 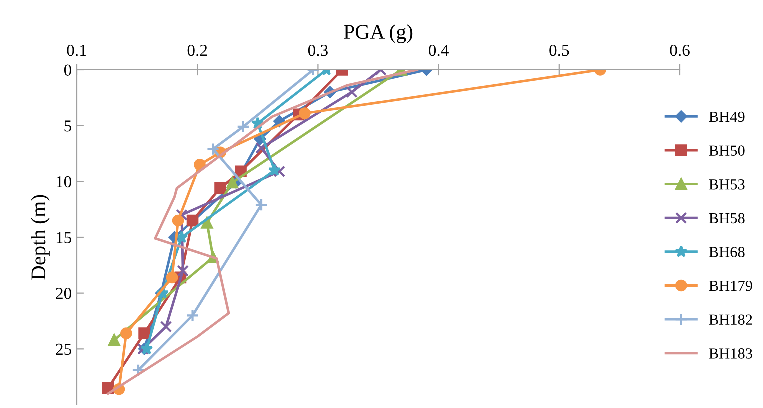 I want to click on y-tick-label: 0, so click(x=68, y=70).